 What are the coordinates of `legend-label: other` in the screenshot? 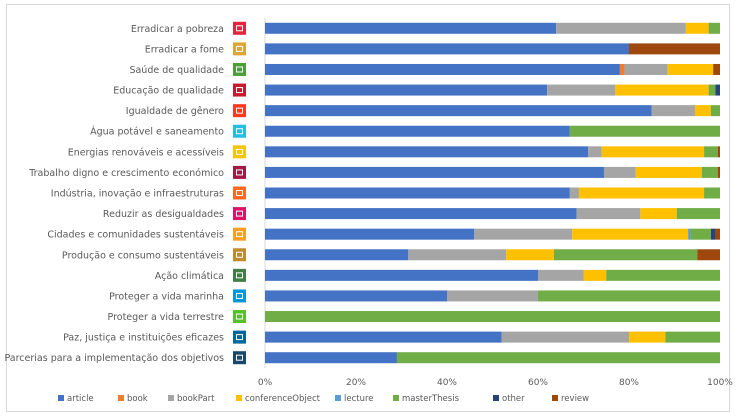 It's located at (513, 399).